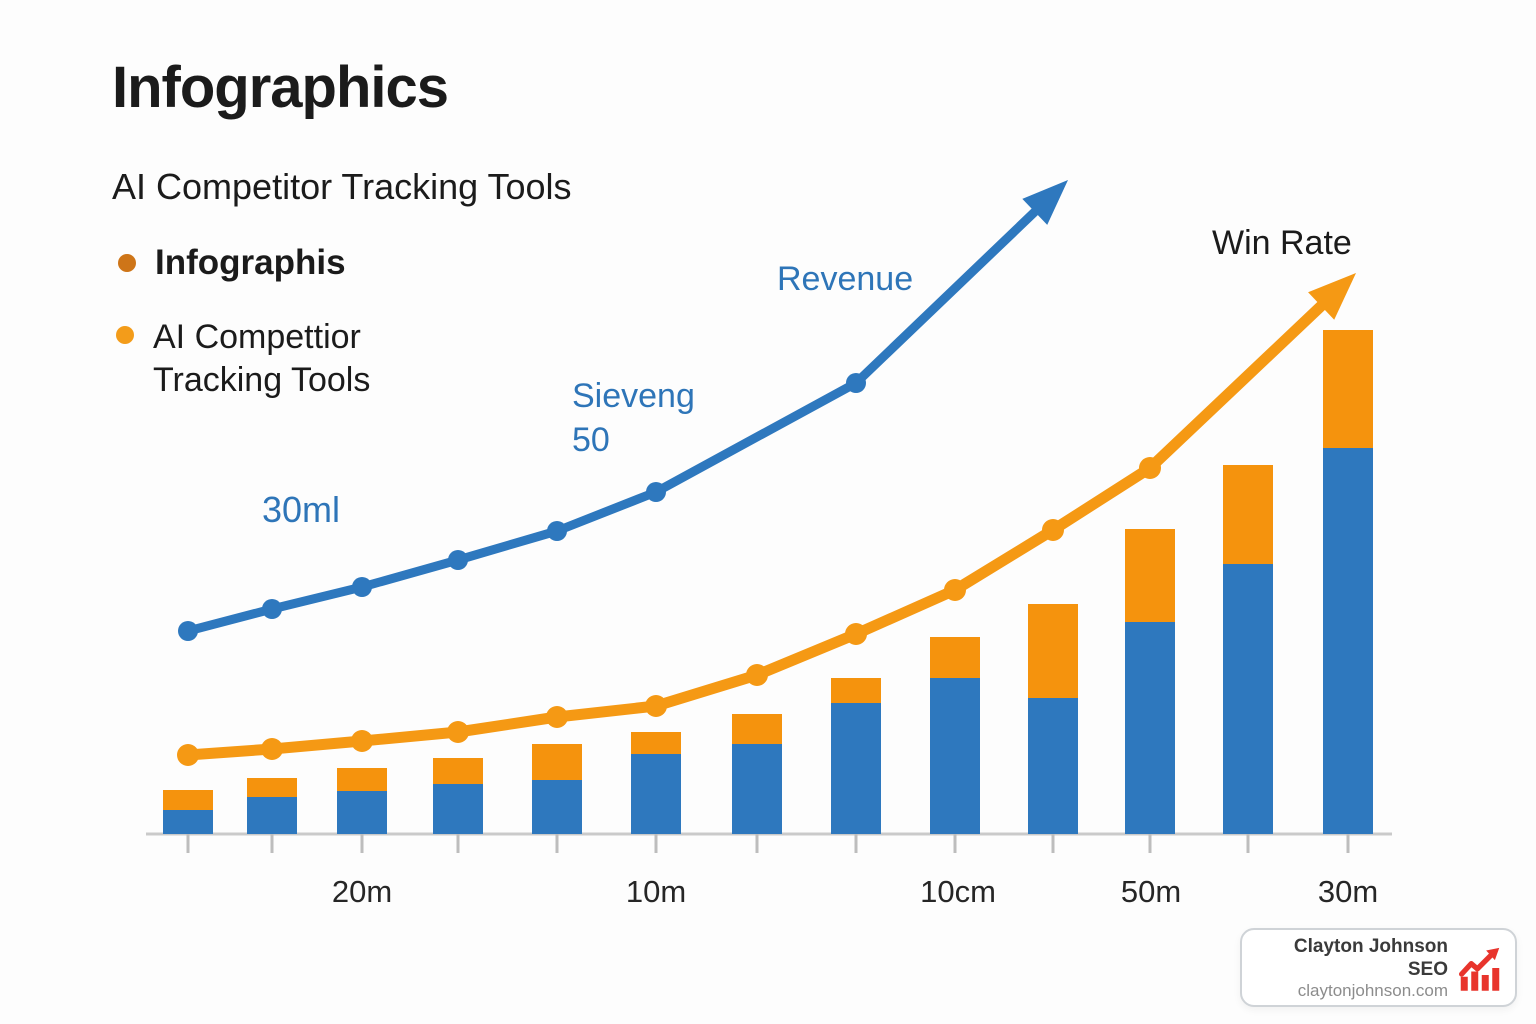 Image resolution: width=1536 pixels, height=1024 pixels. Describe the element at coordinates (250, 262) in the screenshot. I see `legend-label: Infographis` at that location.